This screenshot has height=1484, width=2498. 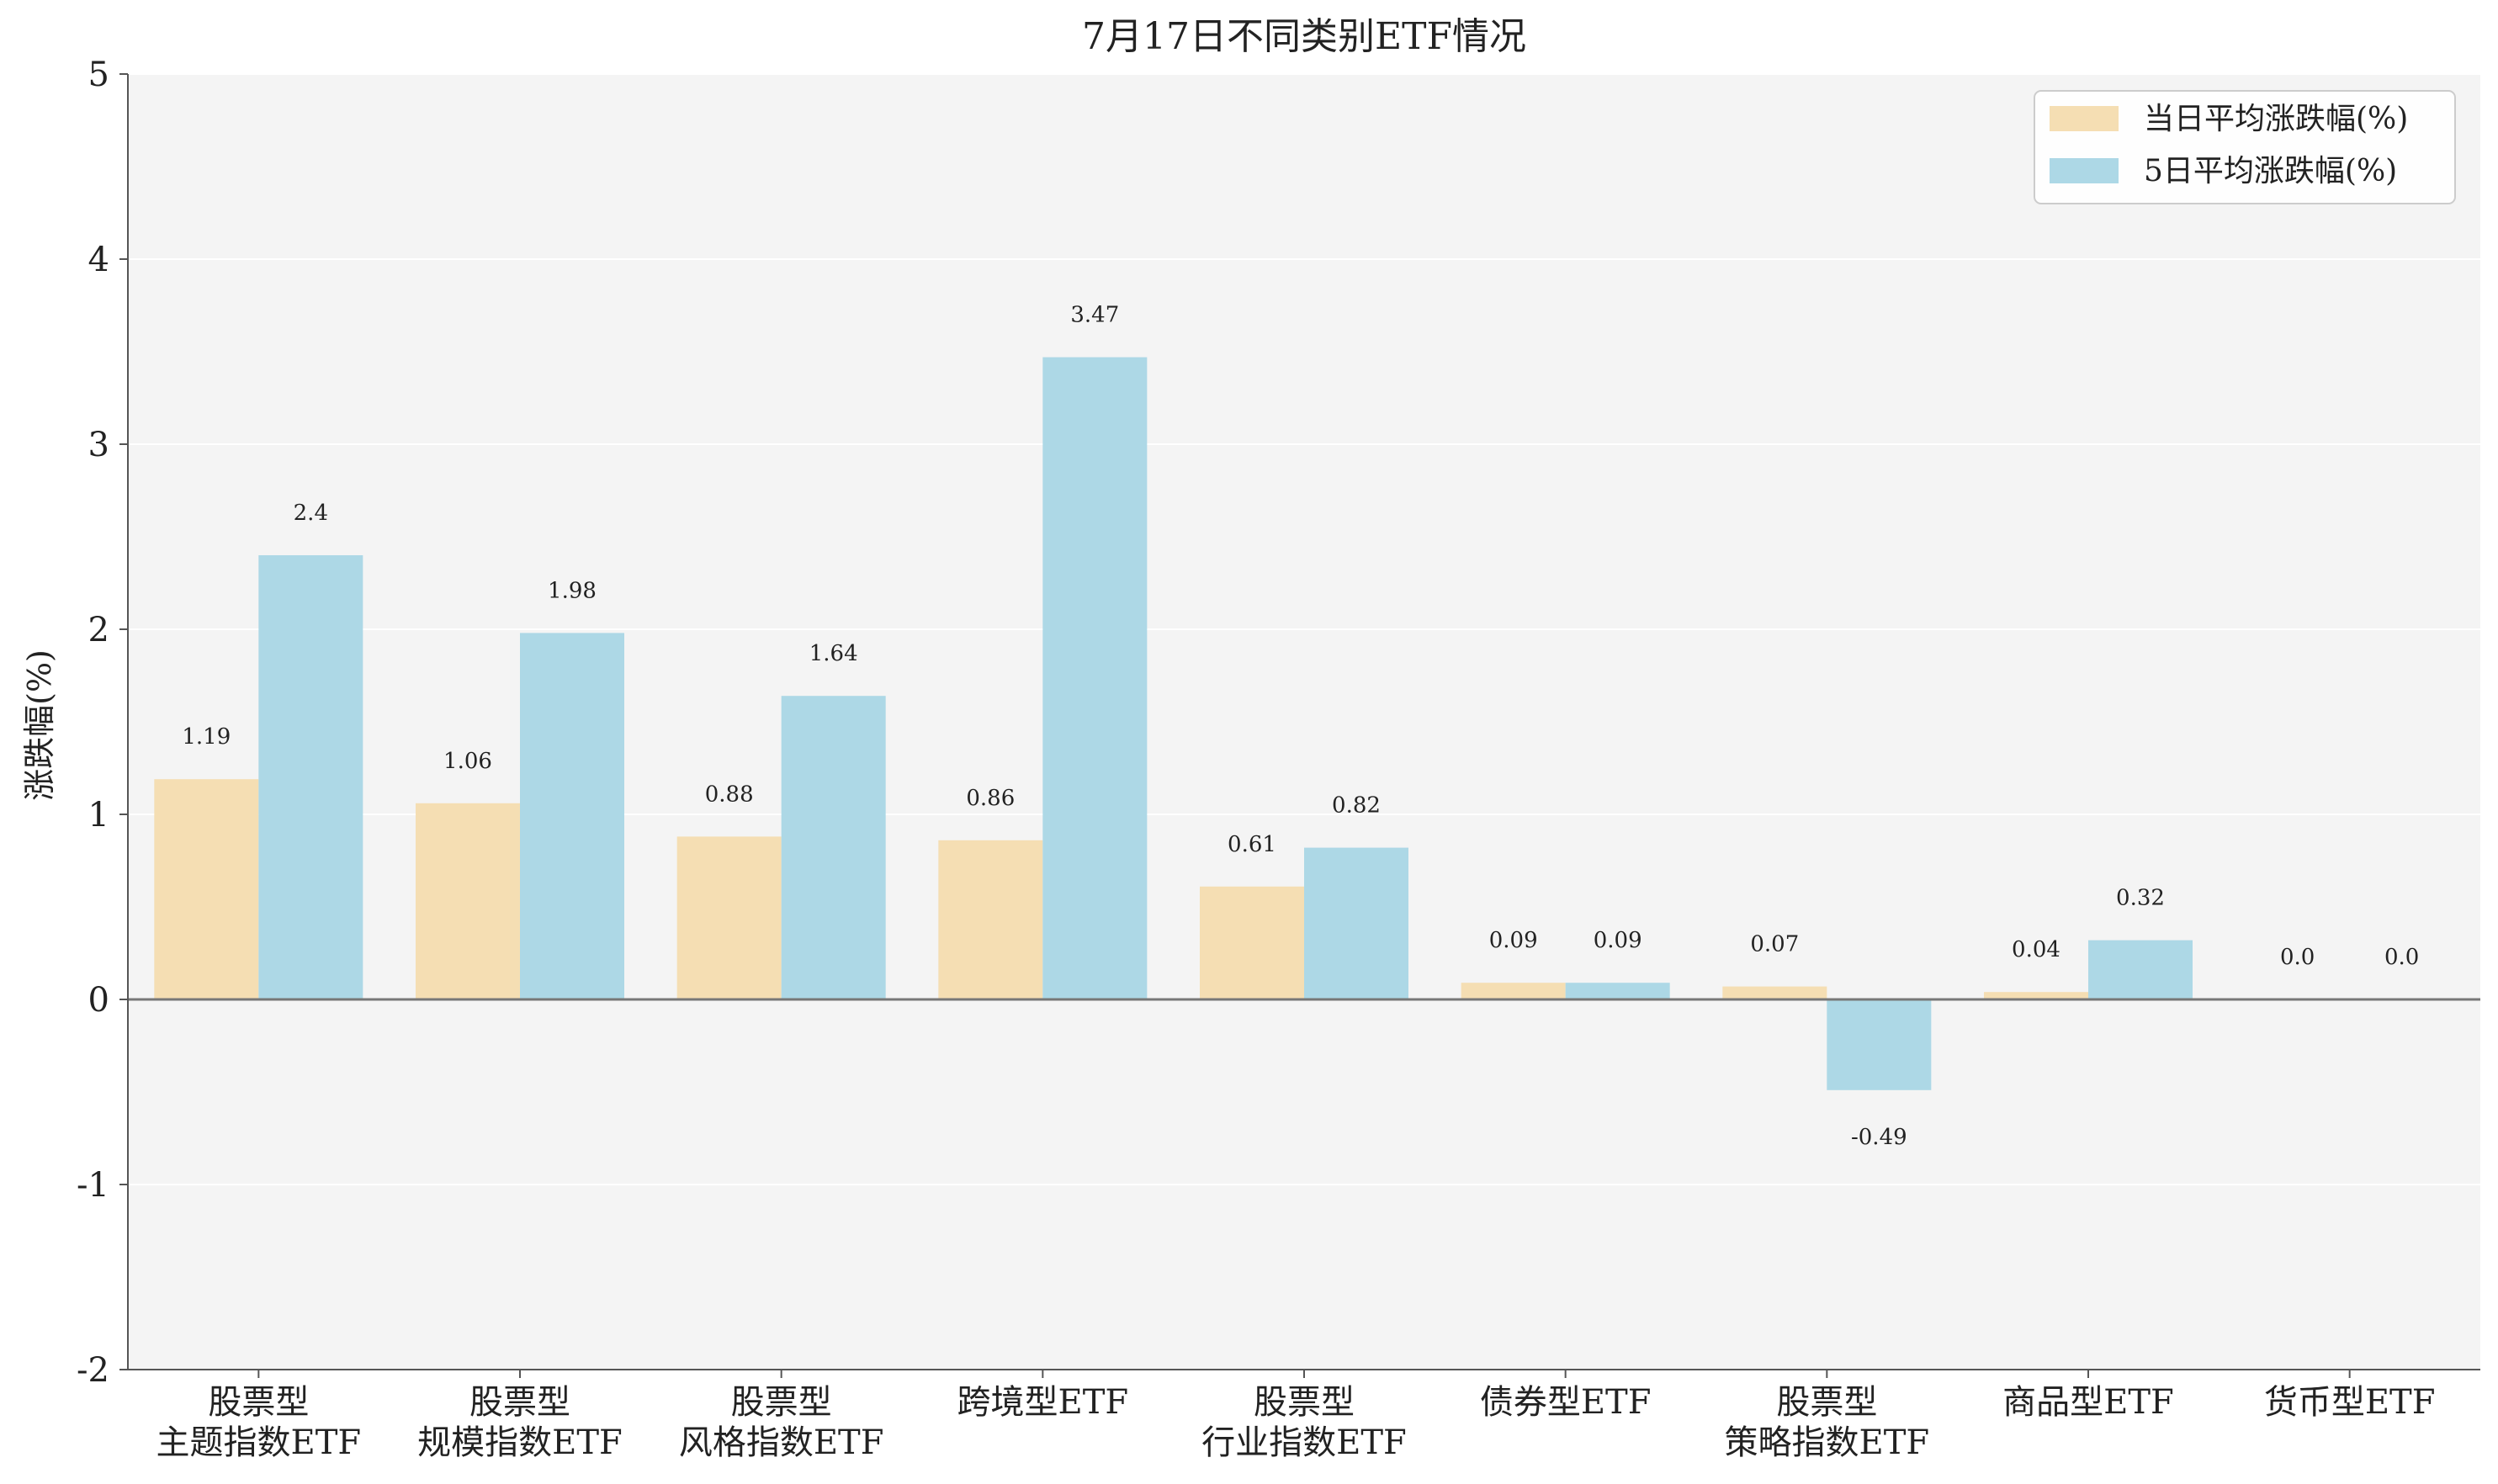 What do you see at coordinates (98, 445) in the screenshot?
I see `y-tick-label: 3` at bounding box center [98, 445].